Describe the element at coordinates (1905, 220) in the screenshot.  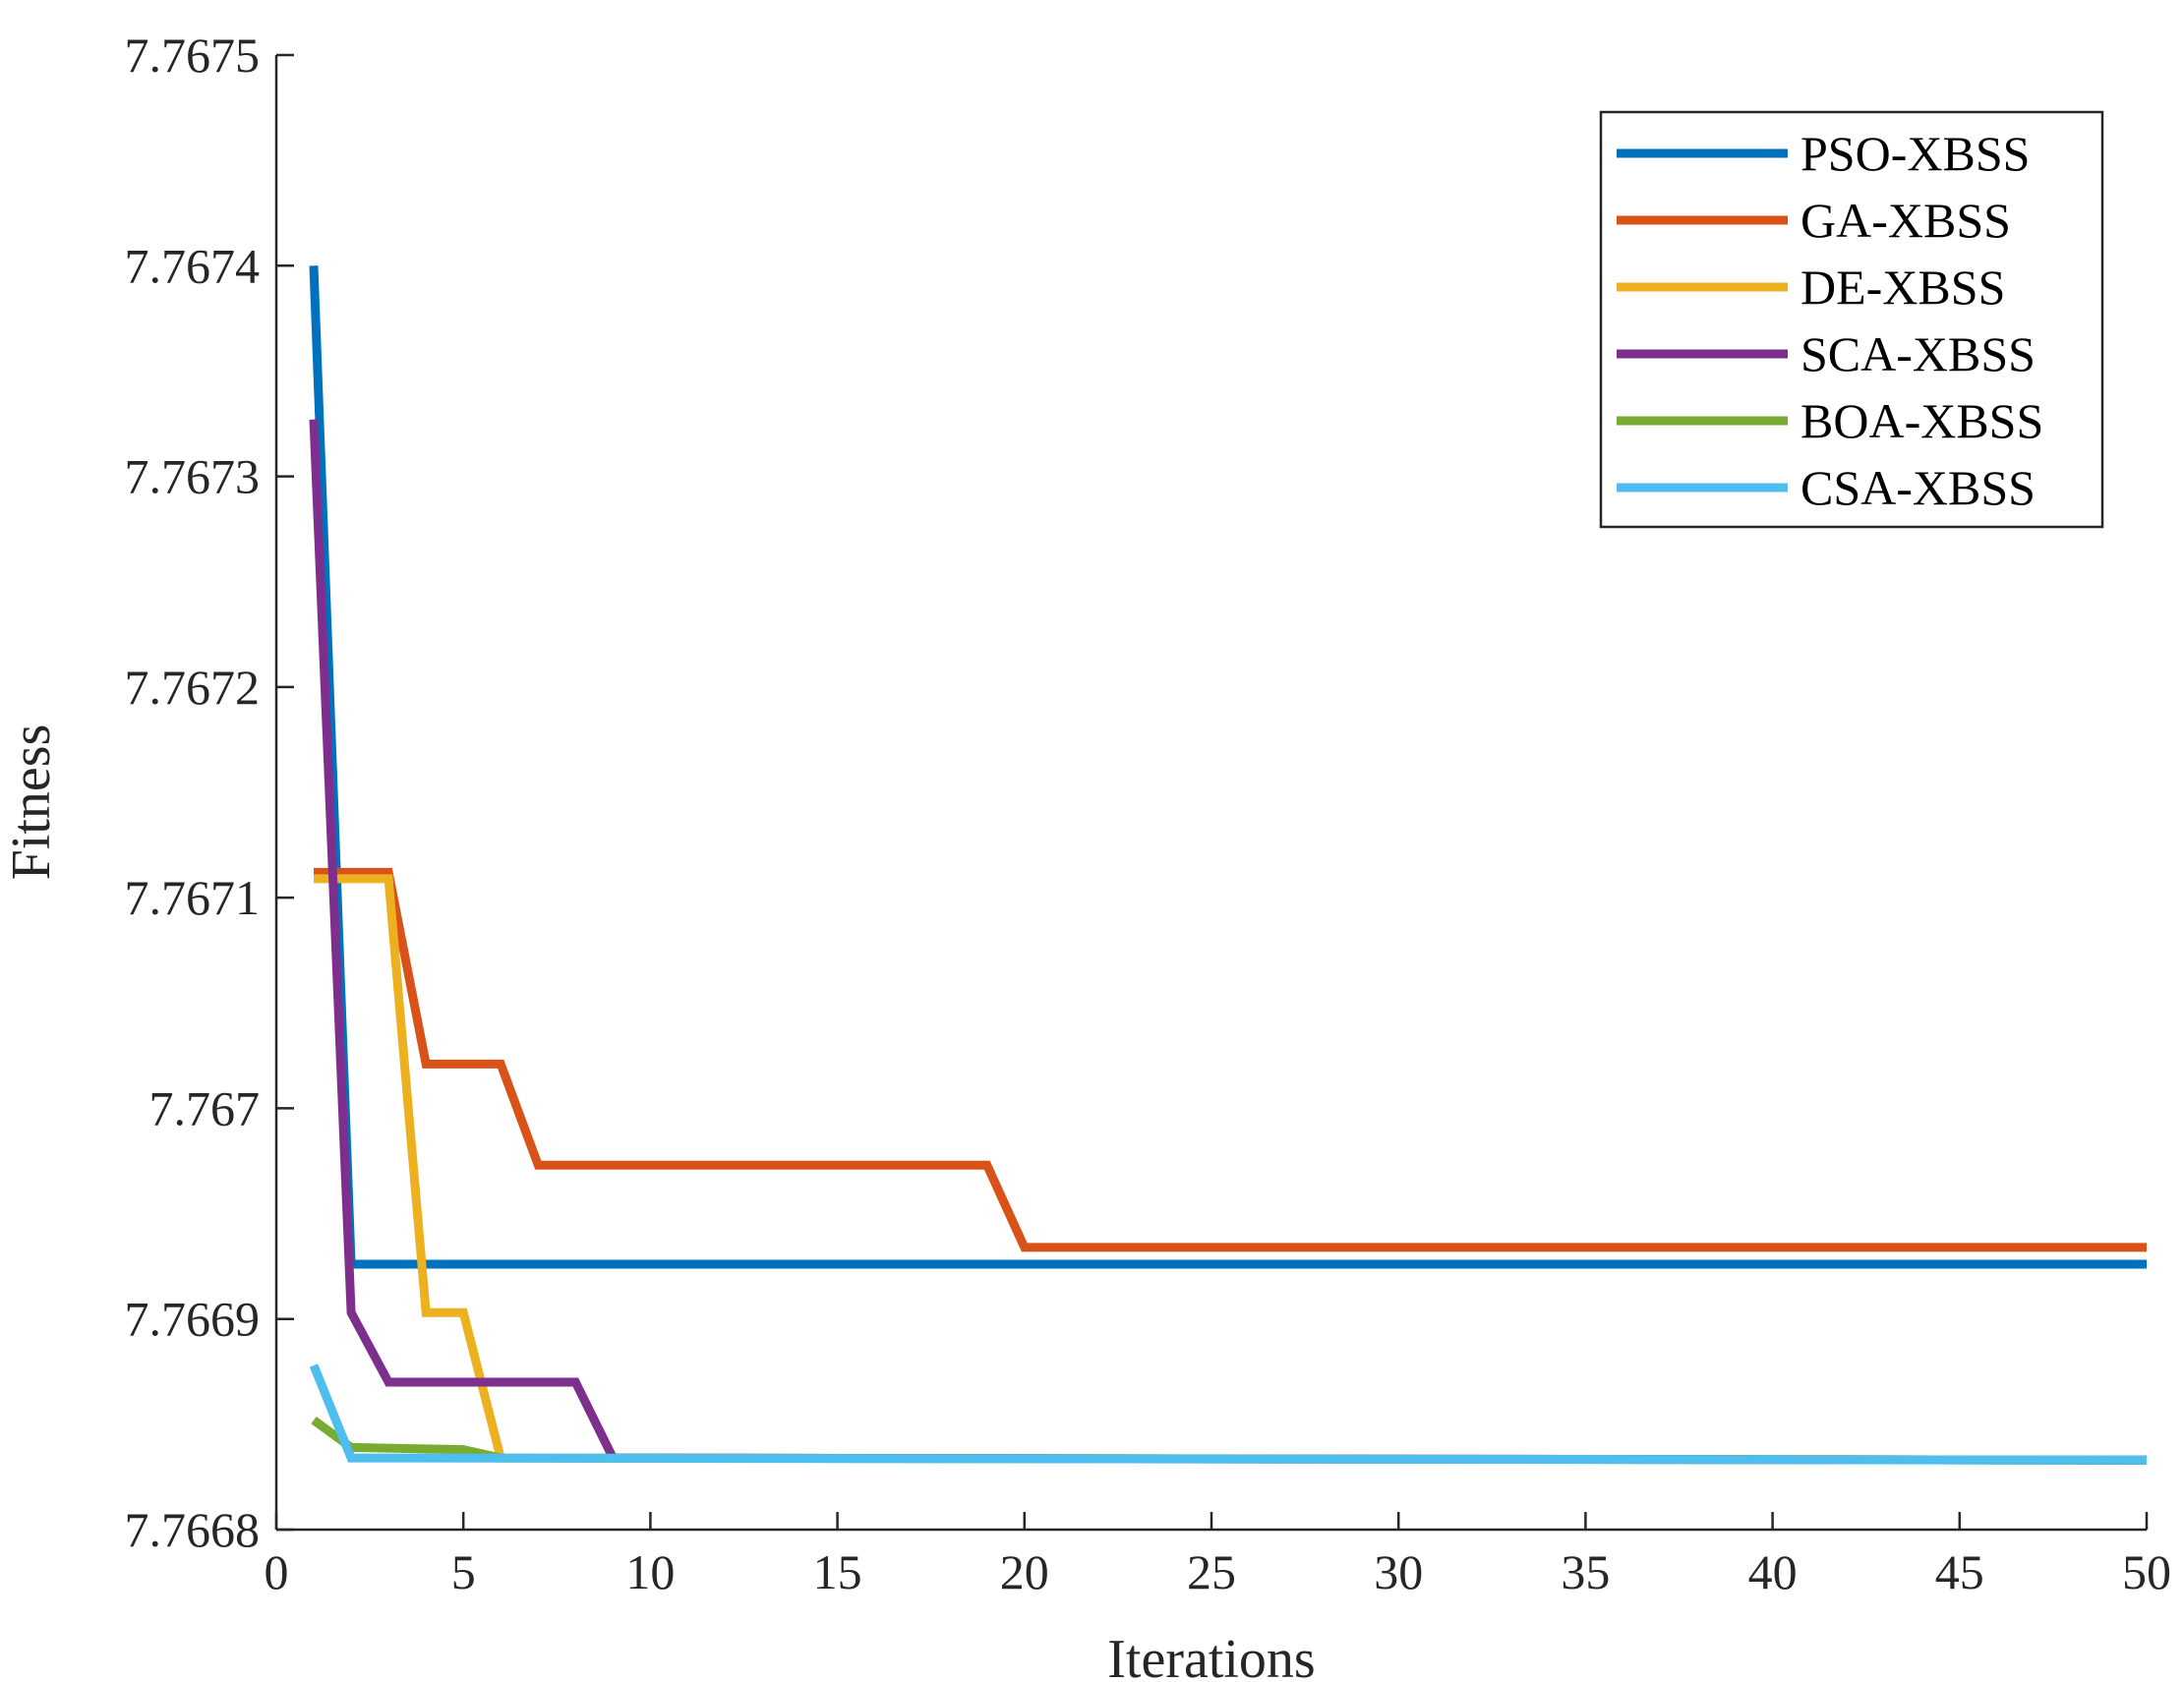
I see `legend-label: GA-XBSS` at that location.